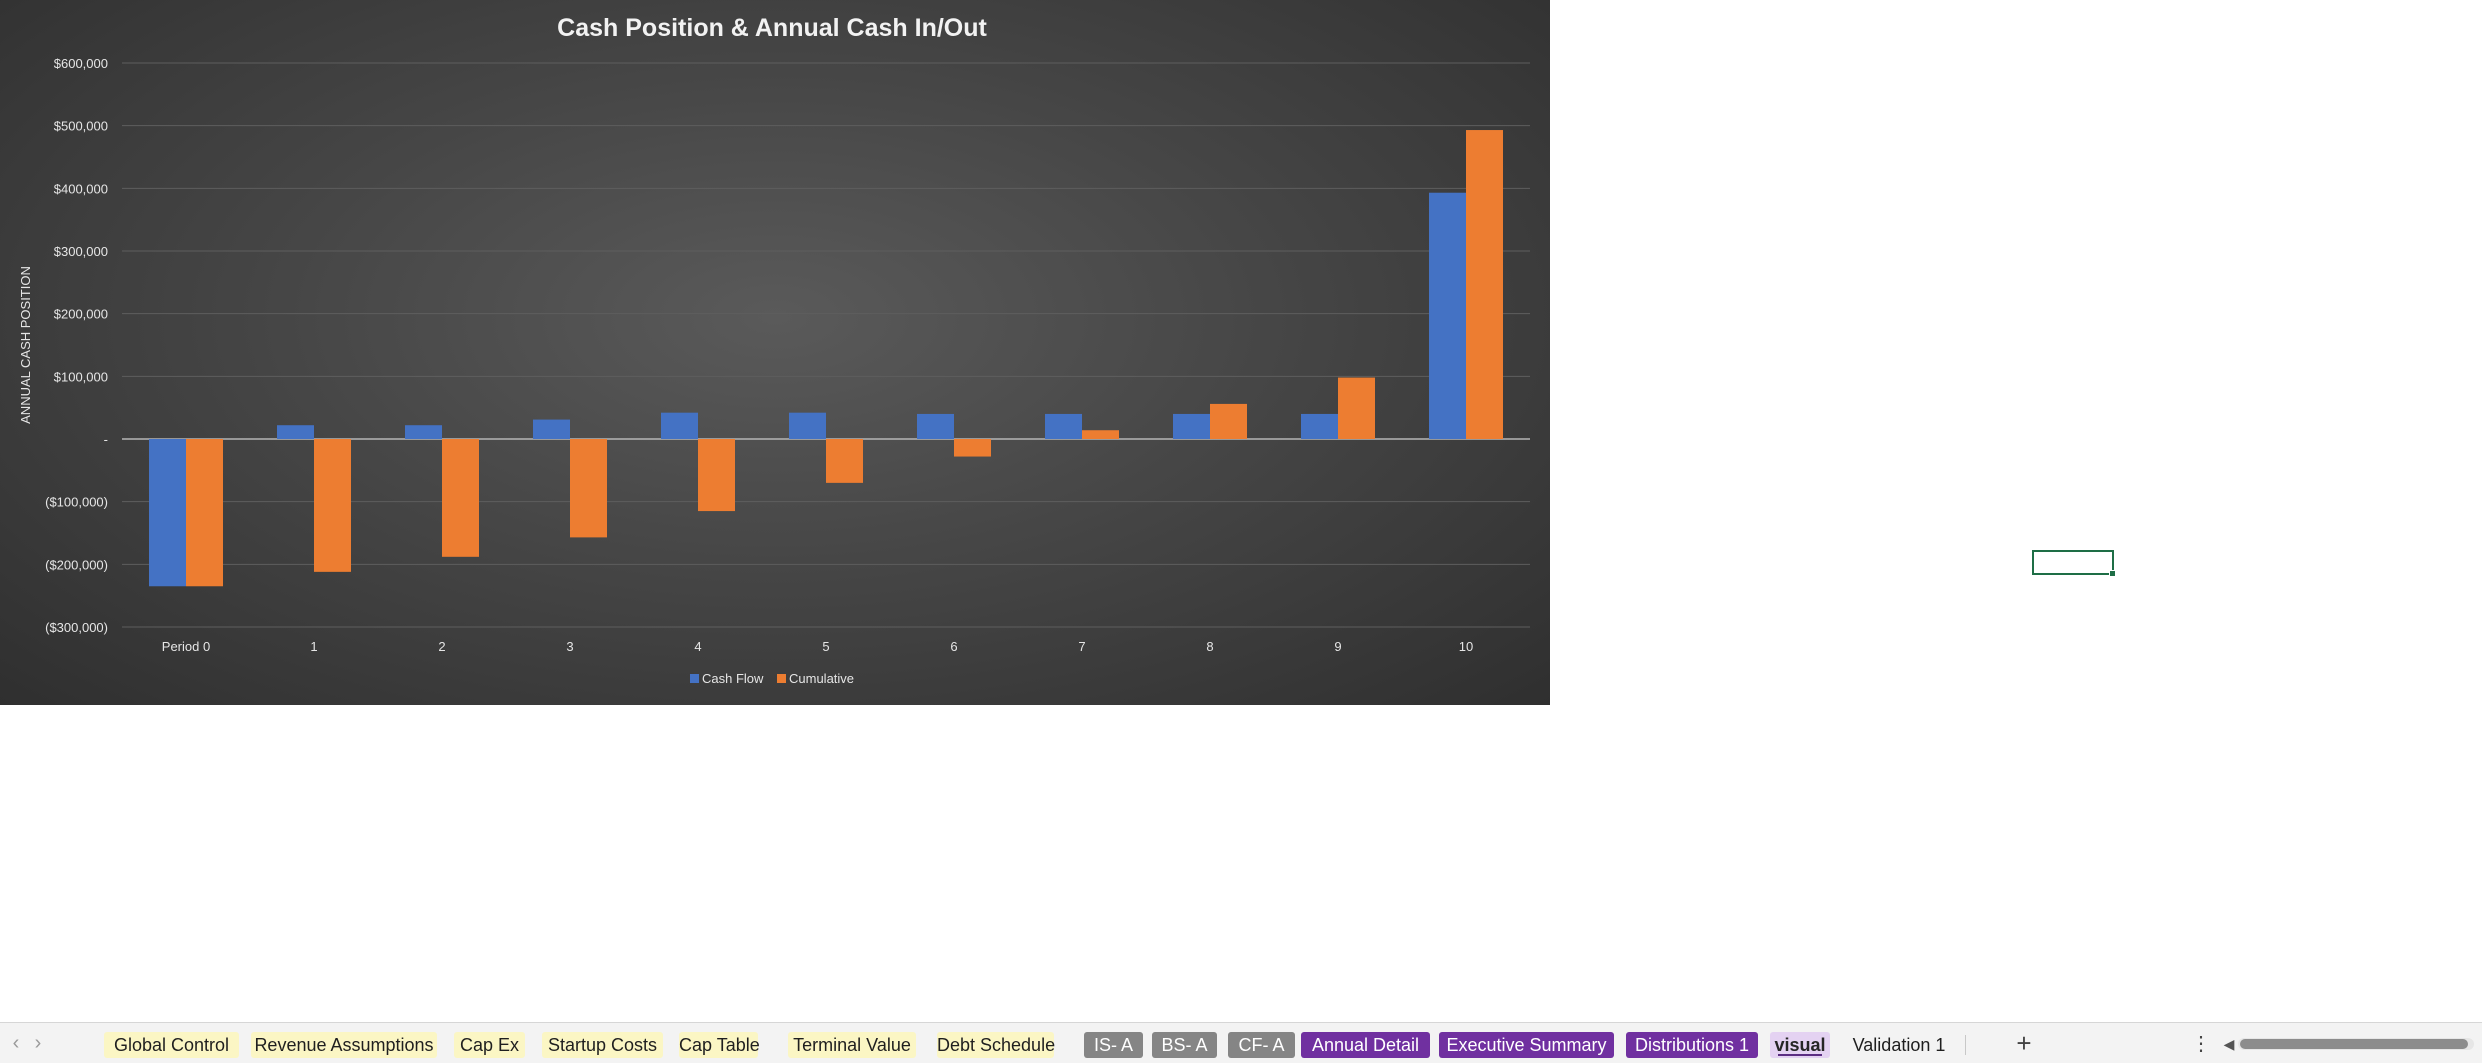 The height and width of the screenshot is (1063, 2482). Describe the element at coordinates (81, 188) in the screenshot. I see `y-tick-label: $400,000` at that location.